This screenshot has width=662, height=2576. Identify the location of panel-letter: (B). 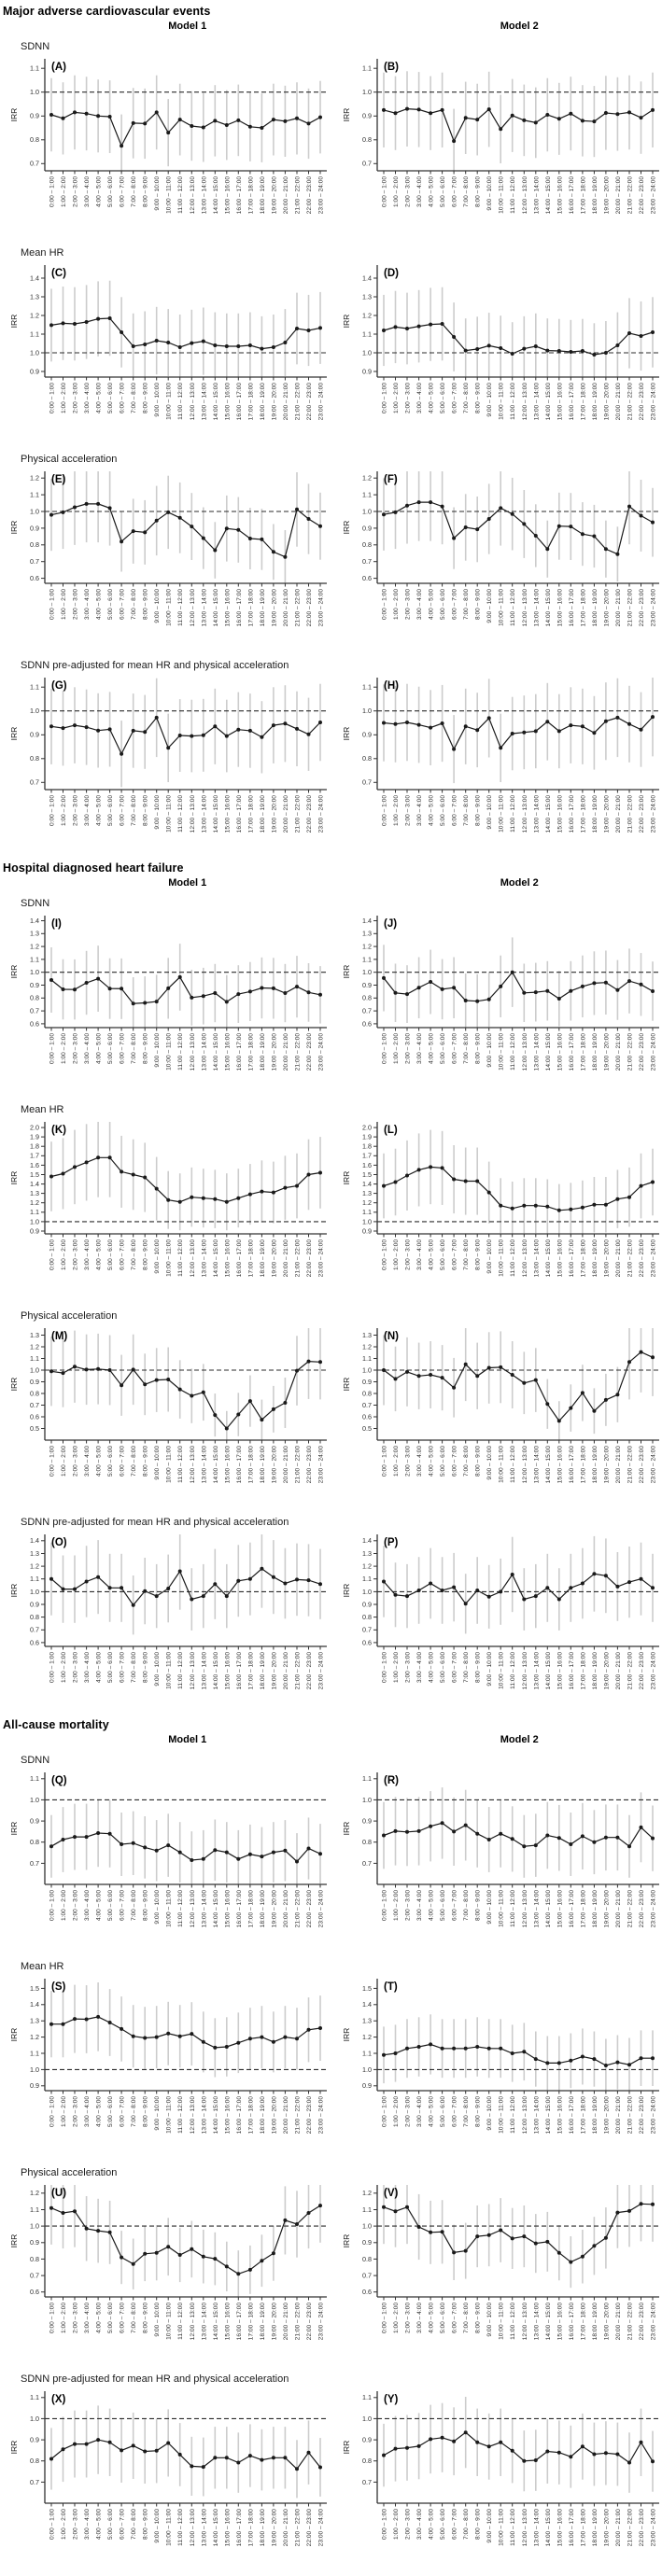
(391, 67).